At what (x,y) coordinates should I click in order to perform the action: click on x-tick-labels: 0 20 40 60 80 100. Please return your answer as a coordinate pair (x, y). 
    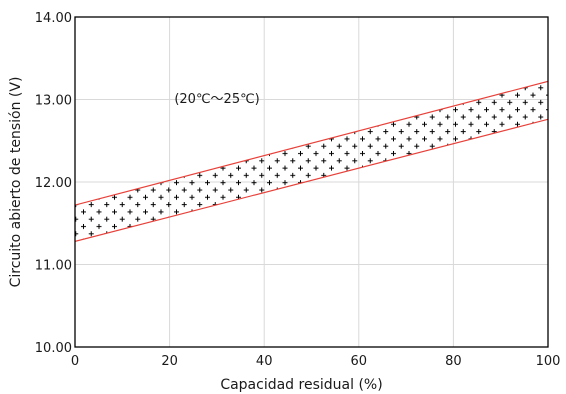
    Looking at the image, I should click on (316, 361).